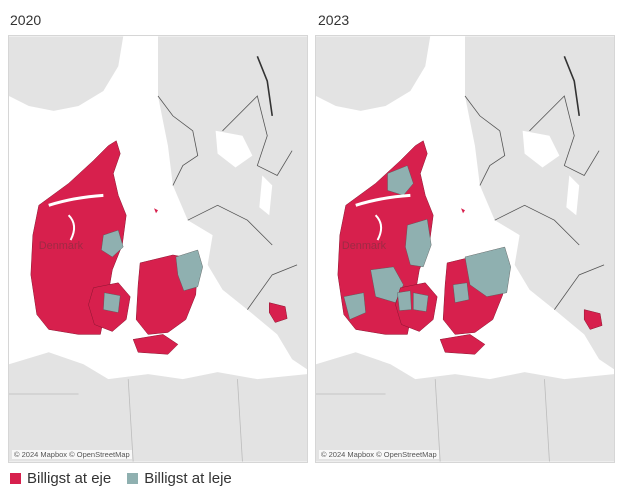 This screenshot has height=500, width=625. I want to click on attribution-2020: © 2024 Mapbox © OpenStreetMap, so click(72, 454).